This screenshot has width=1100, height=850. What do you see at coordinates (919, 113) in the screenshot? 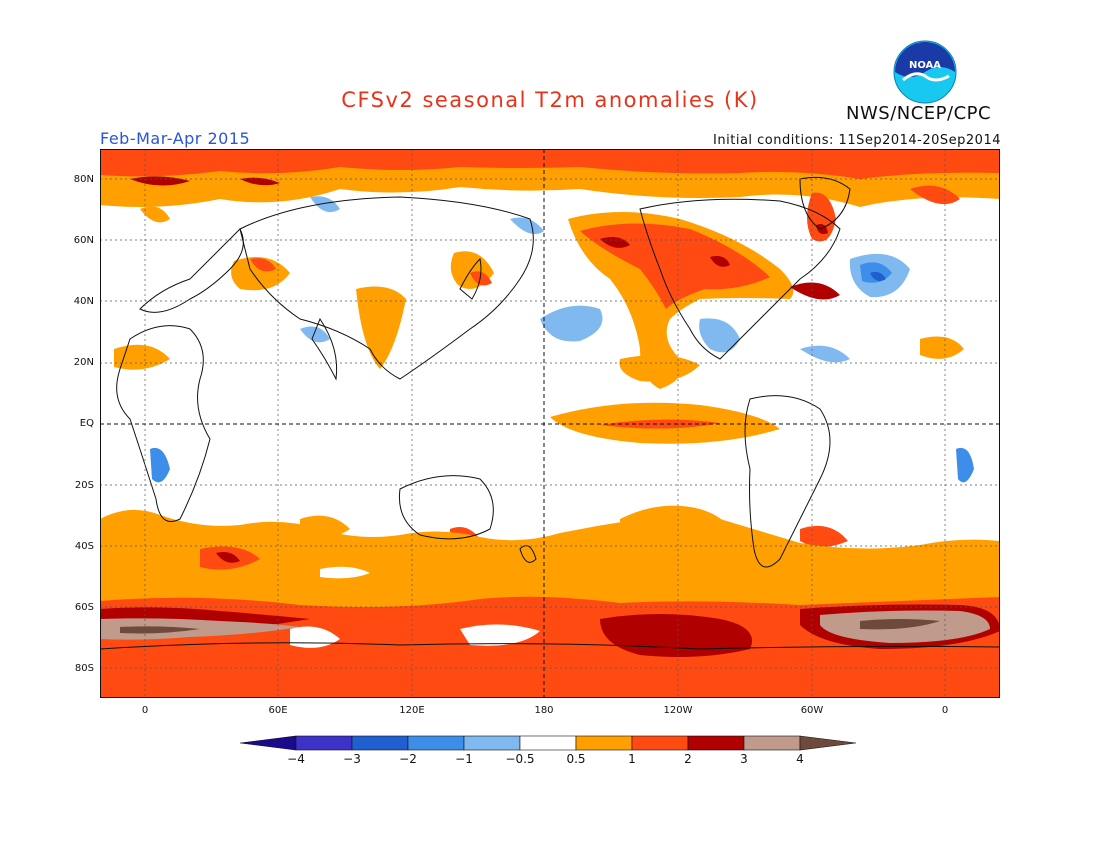
I see `agency-label: NWS/NCEP/CPC` at bounding box center [919, 113].